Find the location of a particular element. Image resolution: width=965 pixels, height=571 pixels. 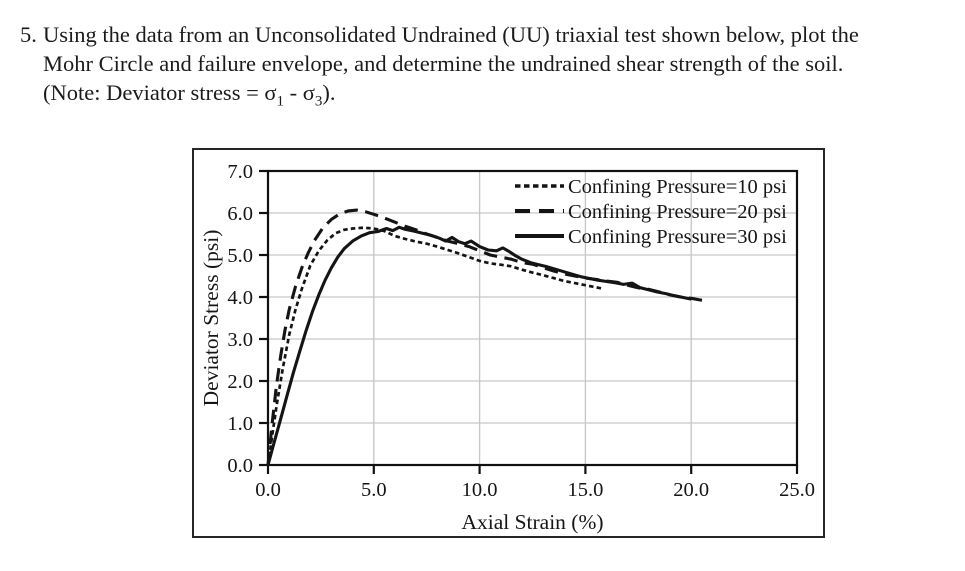

y-tick-label: 0.0 is located at coordinates (240, 466).